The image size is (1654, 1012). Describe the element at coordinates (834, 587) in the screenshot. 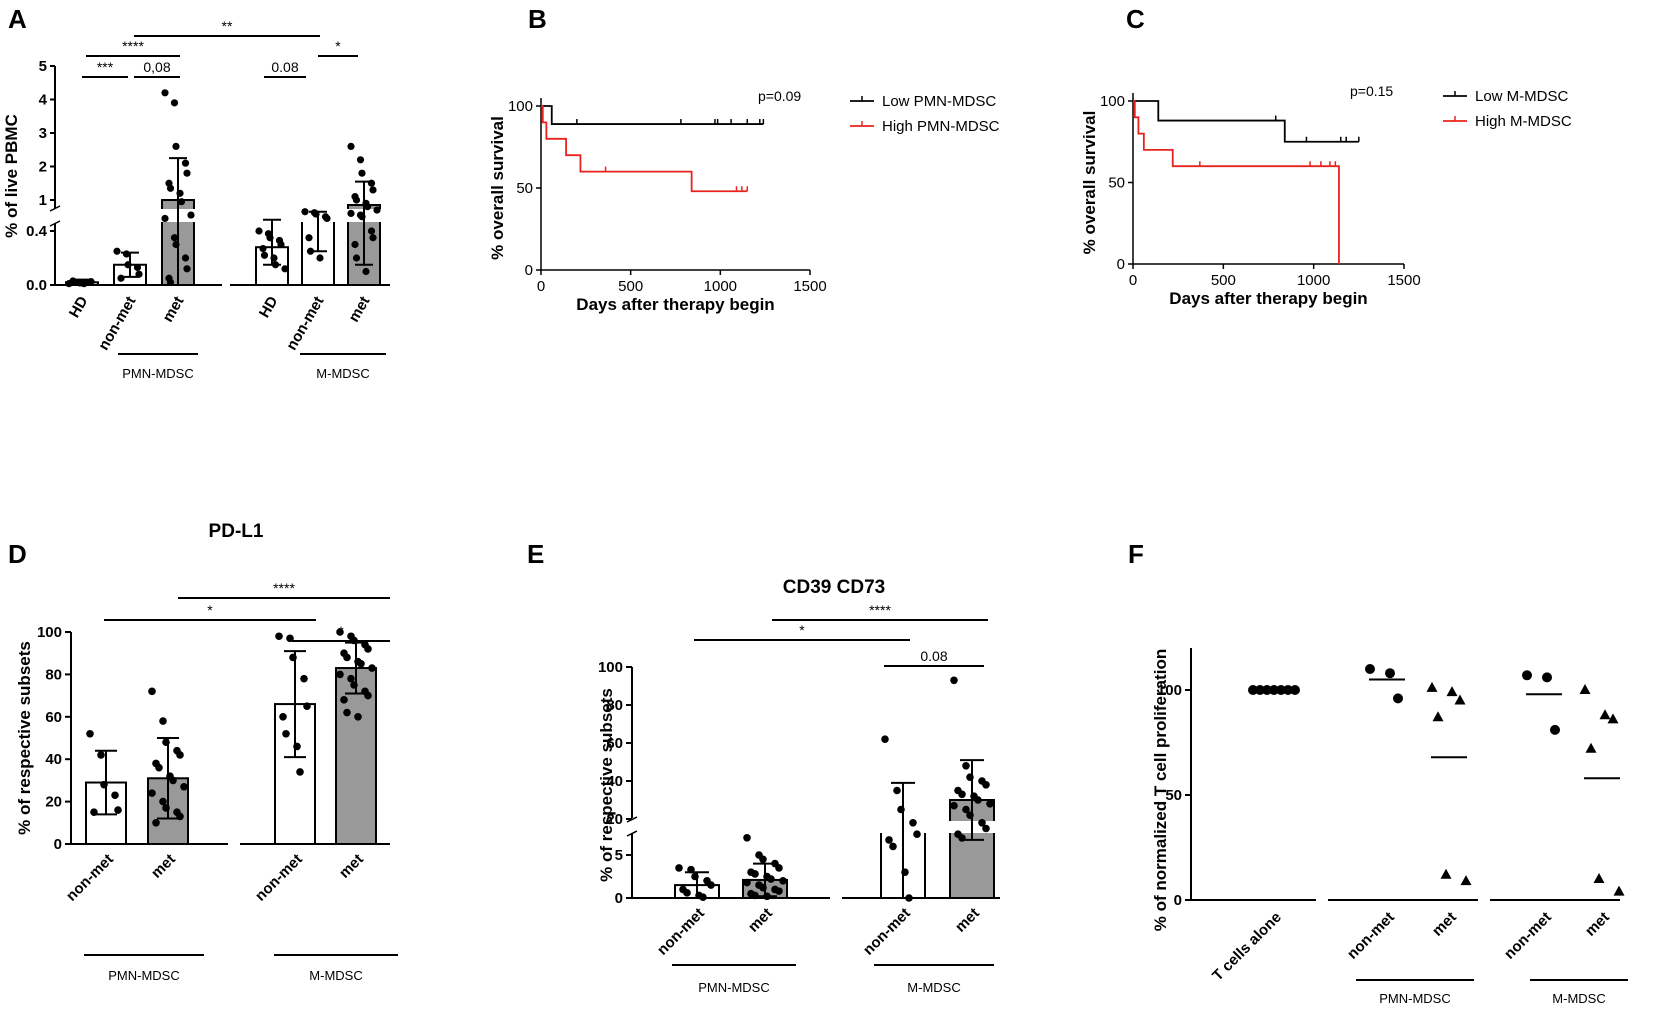

I see `chart-title: CD39 CD73` at that location.